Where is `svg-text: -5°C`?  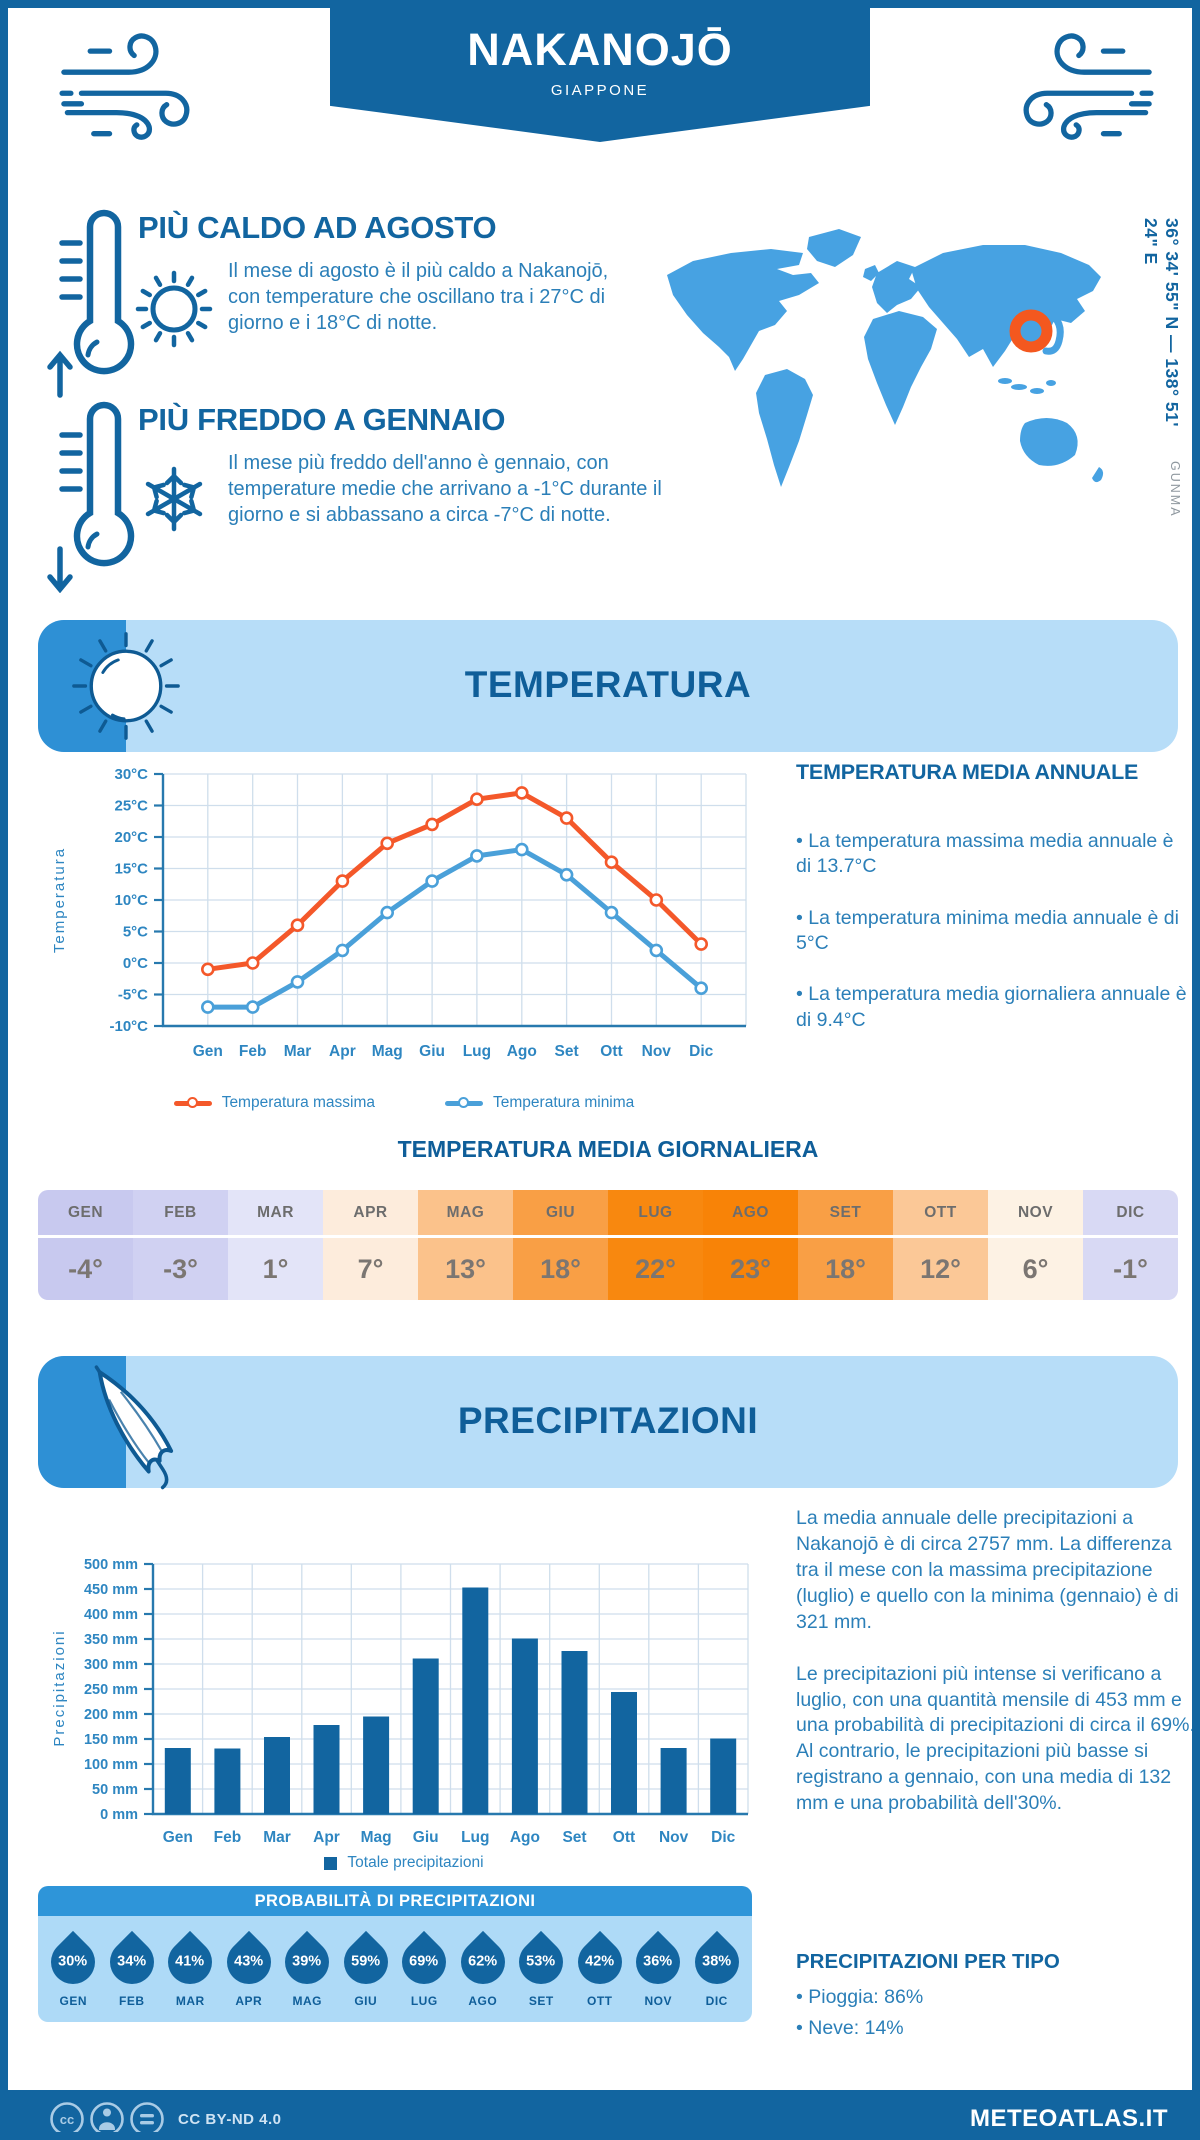
svg-text: -5°C is located at coordinates (133, 995).